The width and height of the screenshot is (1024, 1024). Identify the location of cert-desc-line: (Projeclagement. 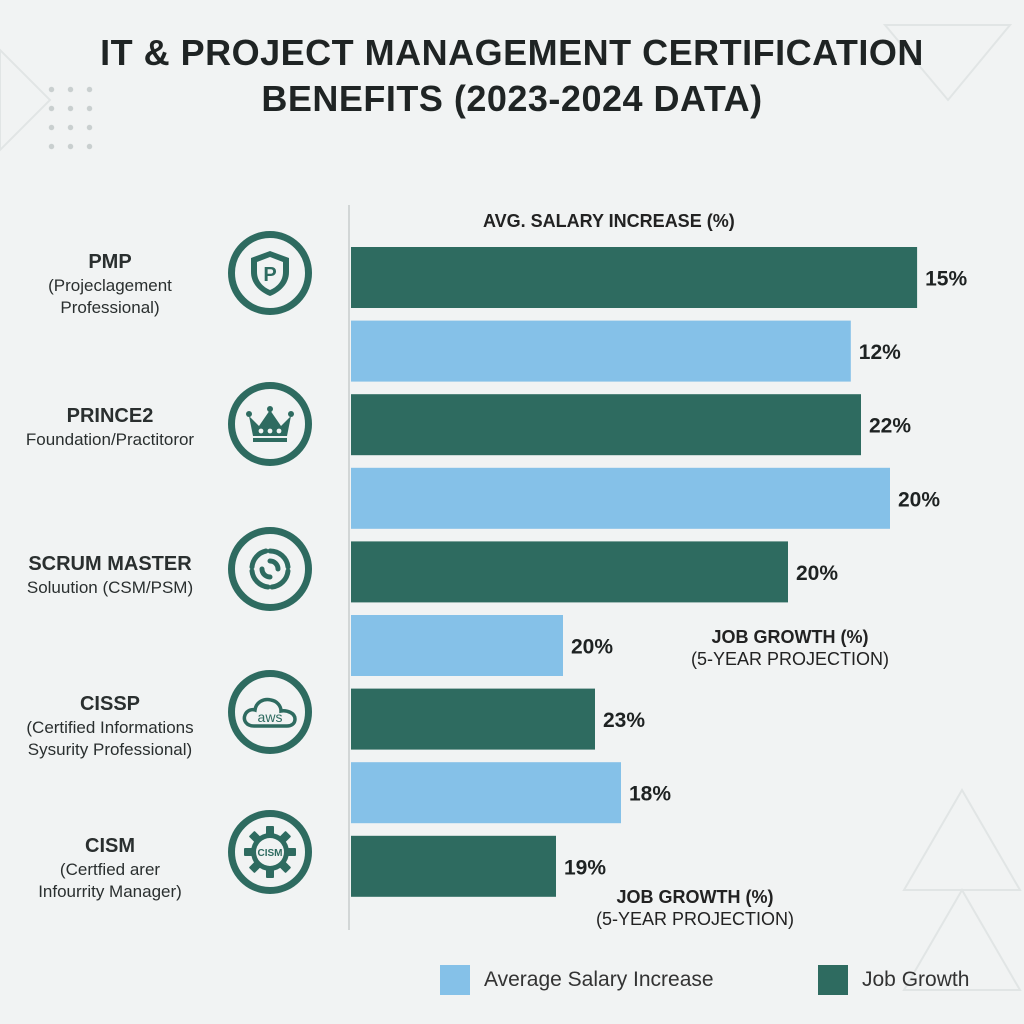
(110, 285).